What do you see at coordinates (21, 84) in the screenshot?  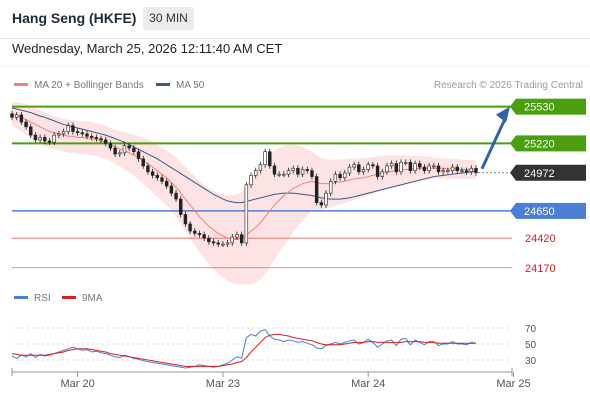 I see `ma20-swatch` at bounding box center [21, 84].